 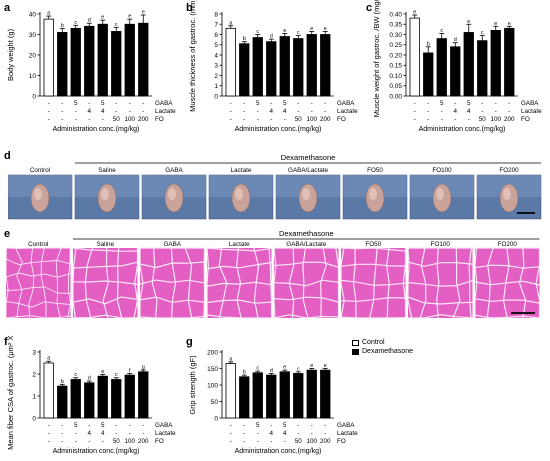 I want to click on condition-cell: 100, so click(x=311, y=119).